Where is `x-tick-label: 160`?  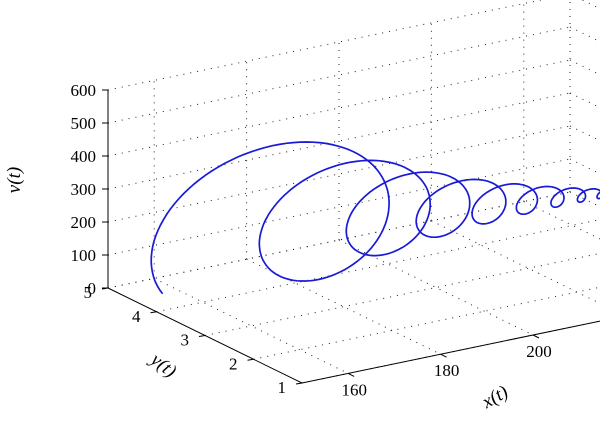
x-tick-label: 160 is located at coordinates (354, 389).